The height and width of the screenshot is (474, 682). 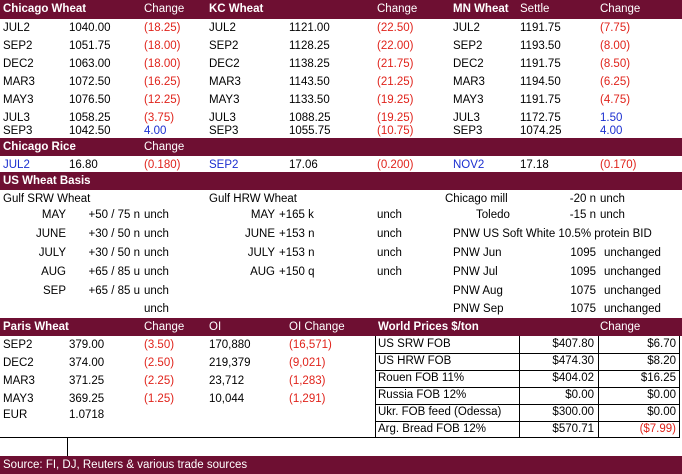 I want to click on paris-month: MAY3, so click(x=18, y=399).